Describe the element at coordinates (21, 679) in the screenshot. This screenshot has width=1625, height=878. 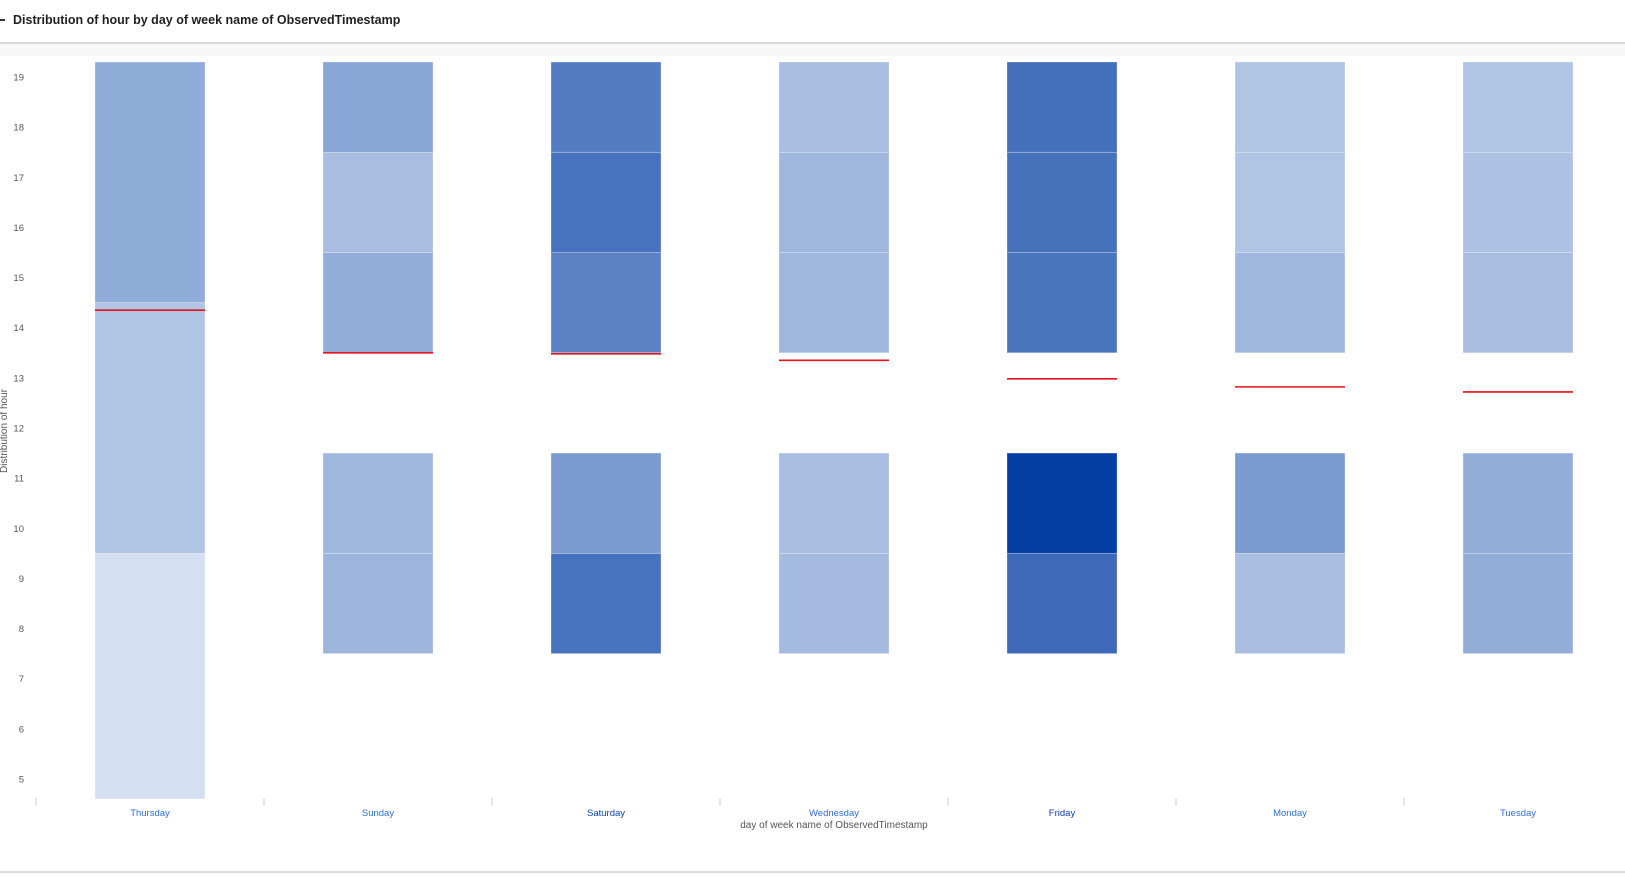
I see `y-tick-label: 7` at that location.